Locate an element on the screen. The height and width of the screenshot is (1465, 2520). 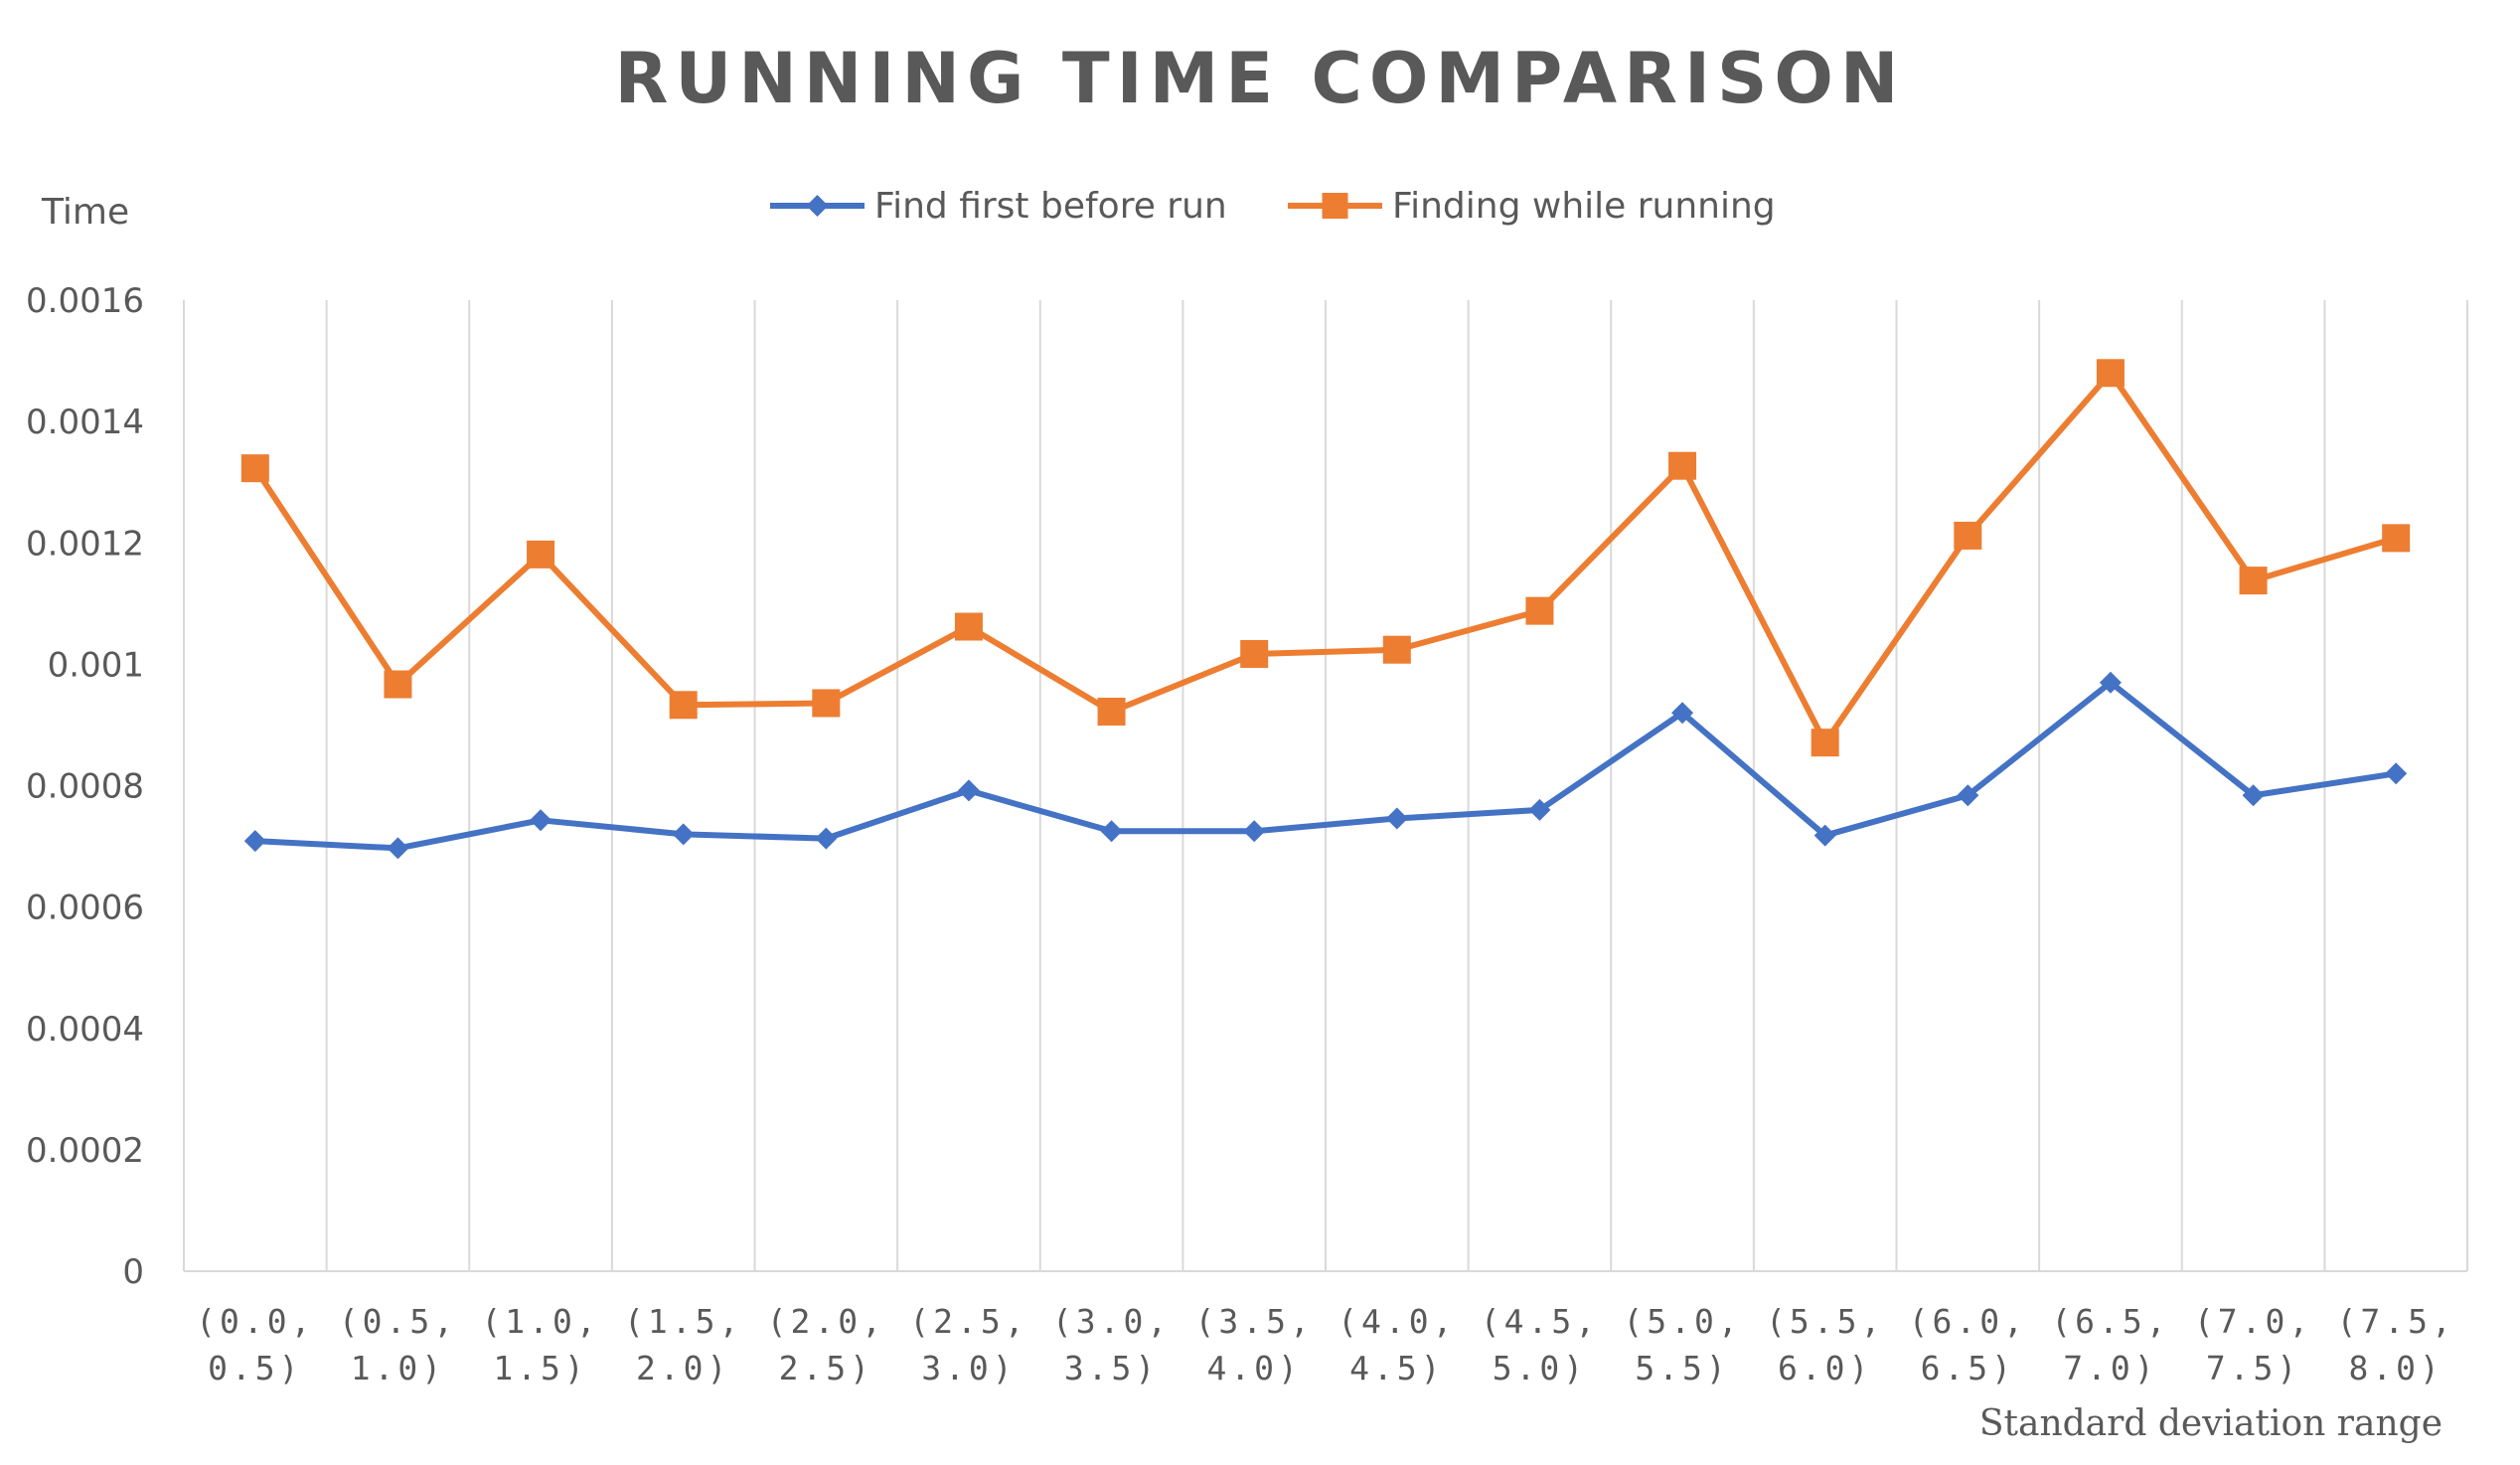
x-tick-label: 4.5) is located at coordinates (1396, 1368).